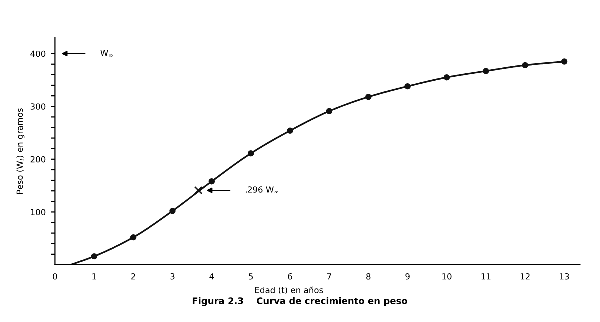 This screenshot has height=322, width=600. Describe the element at coordinates (290, 276) in the screenshot. I see `x-tick-label: 6` at that location.